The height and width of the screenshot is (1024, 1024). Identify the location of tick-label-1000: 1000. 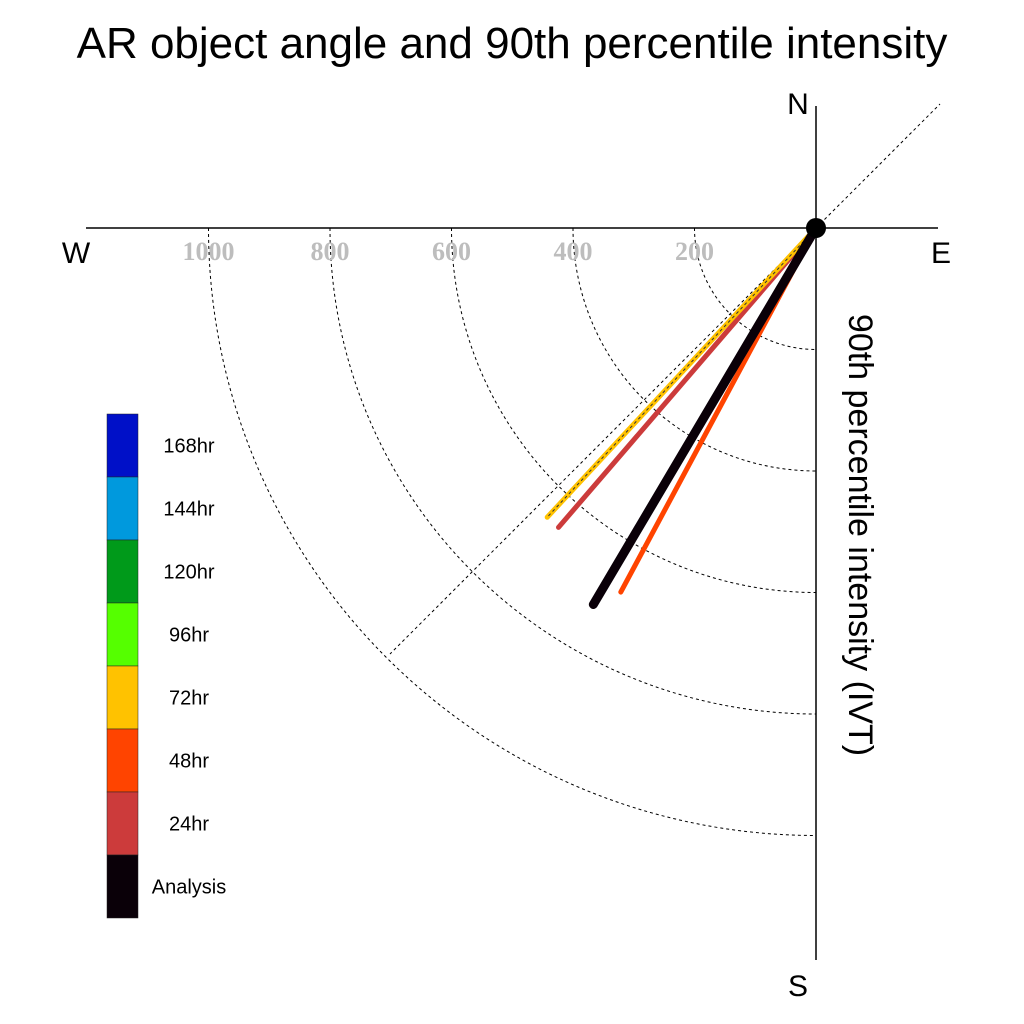
(209, 251).